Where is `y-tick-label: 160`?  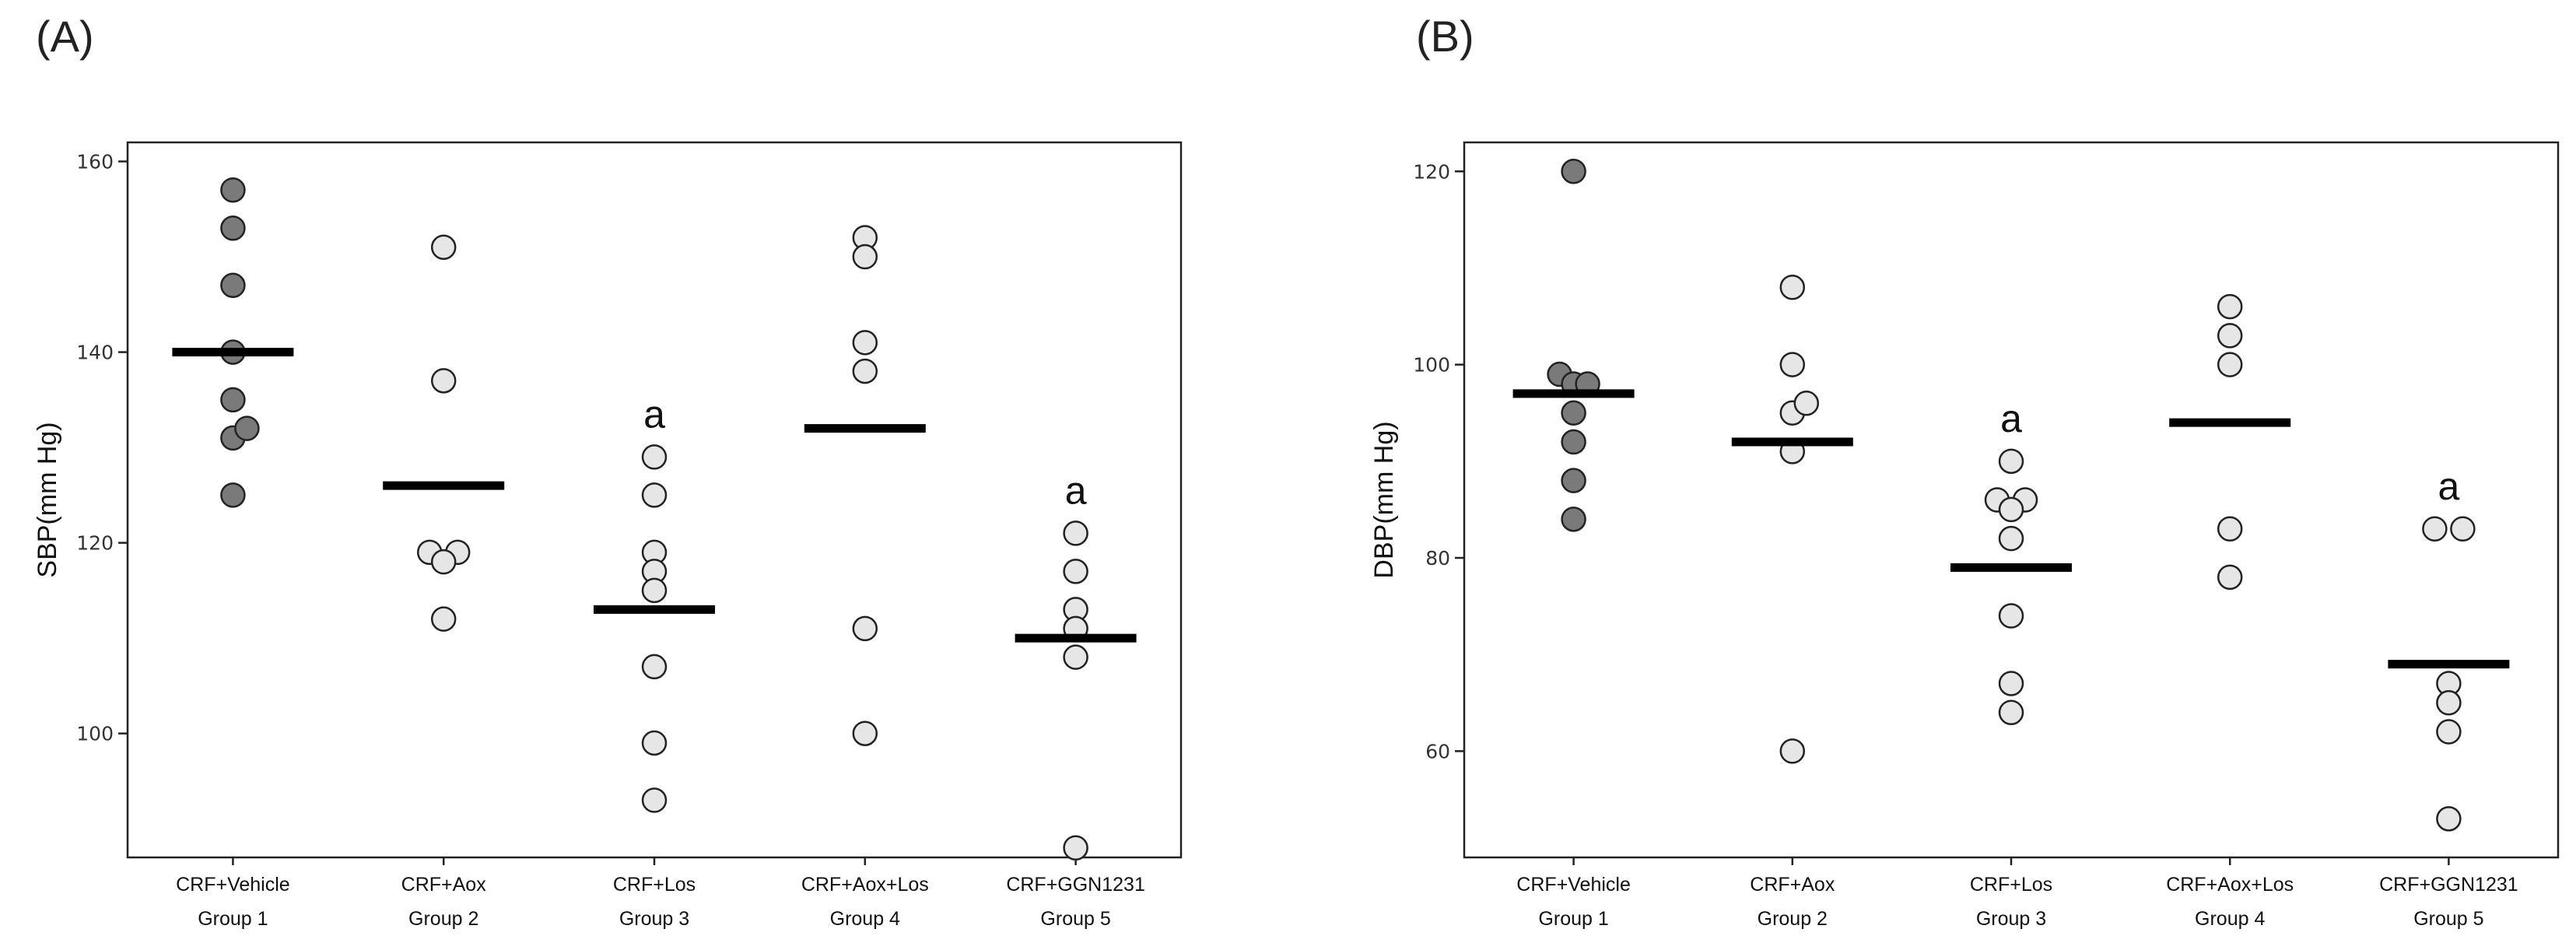
y-tick-label: 160 is located at coordinates (95, 162).